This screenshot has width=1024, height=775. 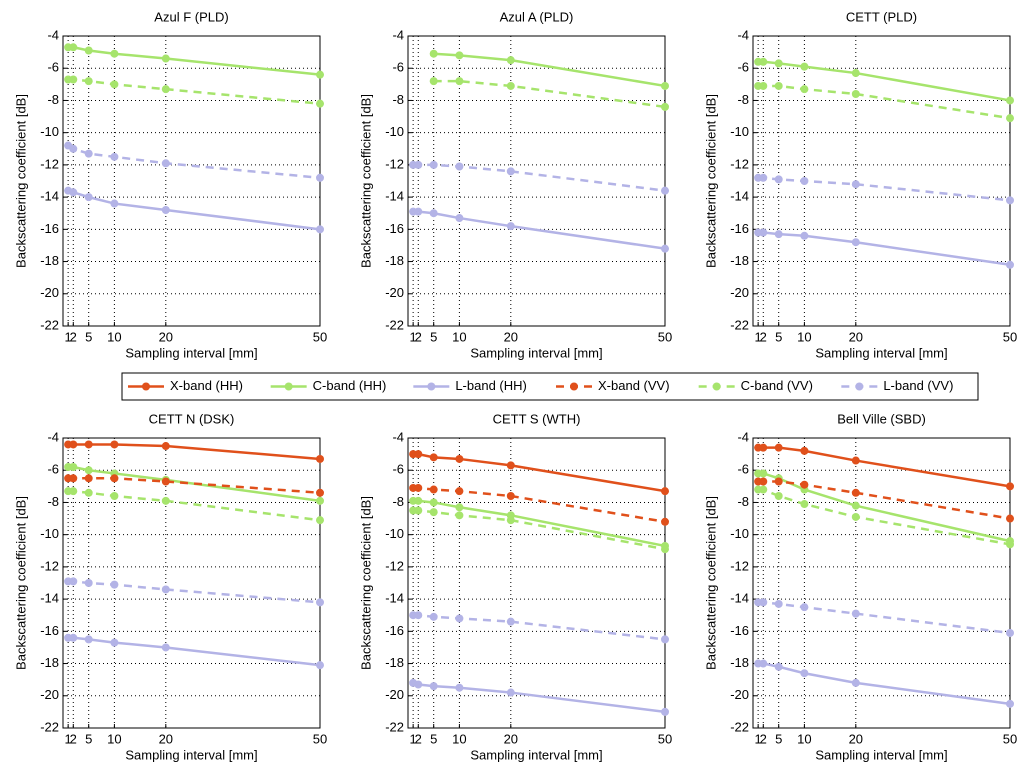 What do you see at coordinates (739, 260) in the screenshot?
I see `y-tick-label: -18` at bounding box center [739, 260].